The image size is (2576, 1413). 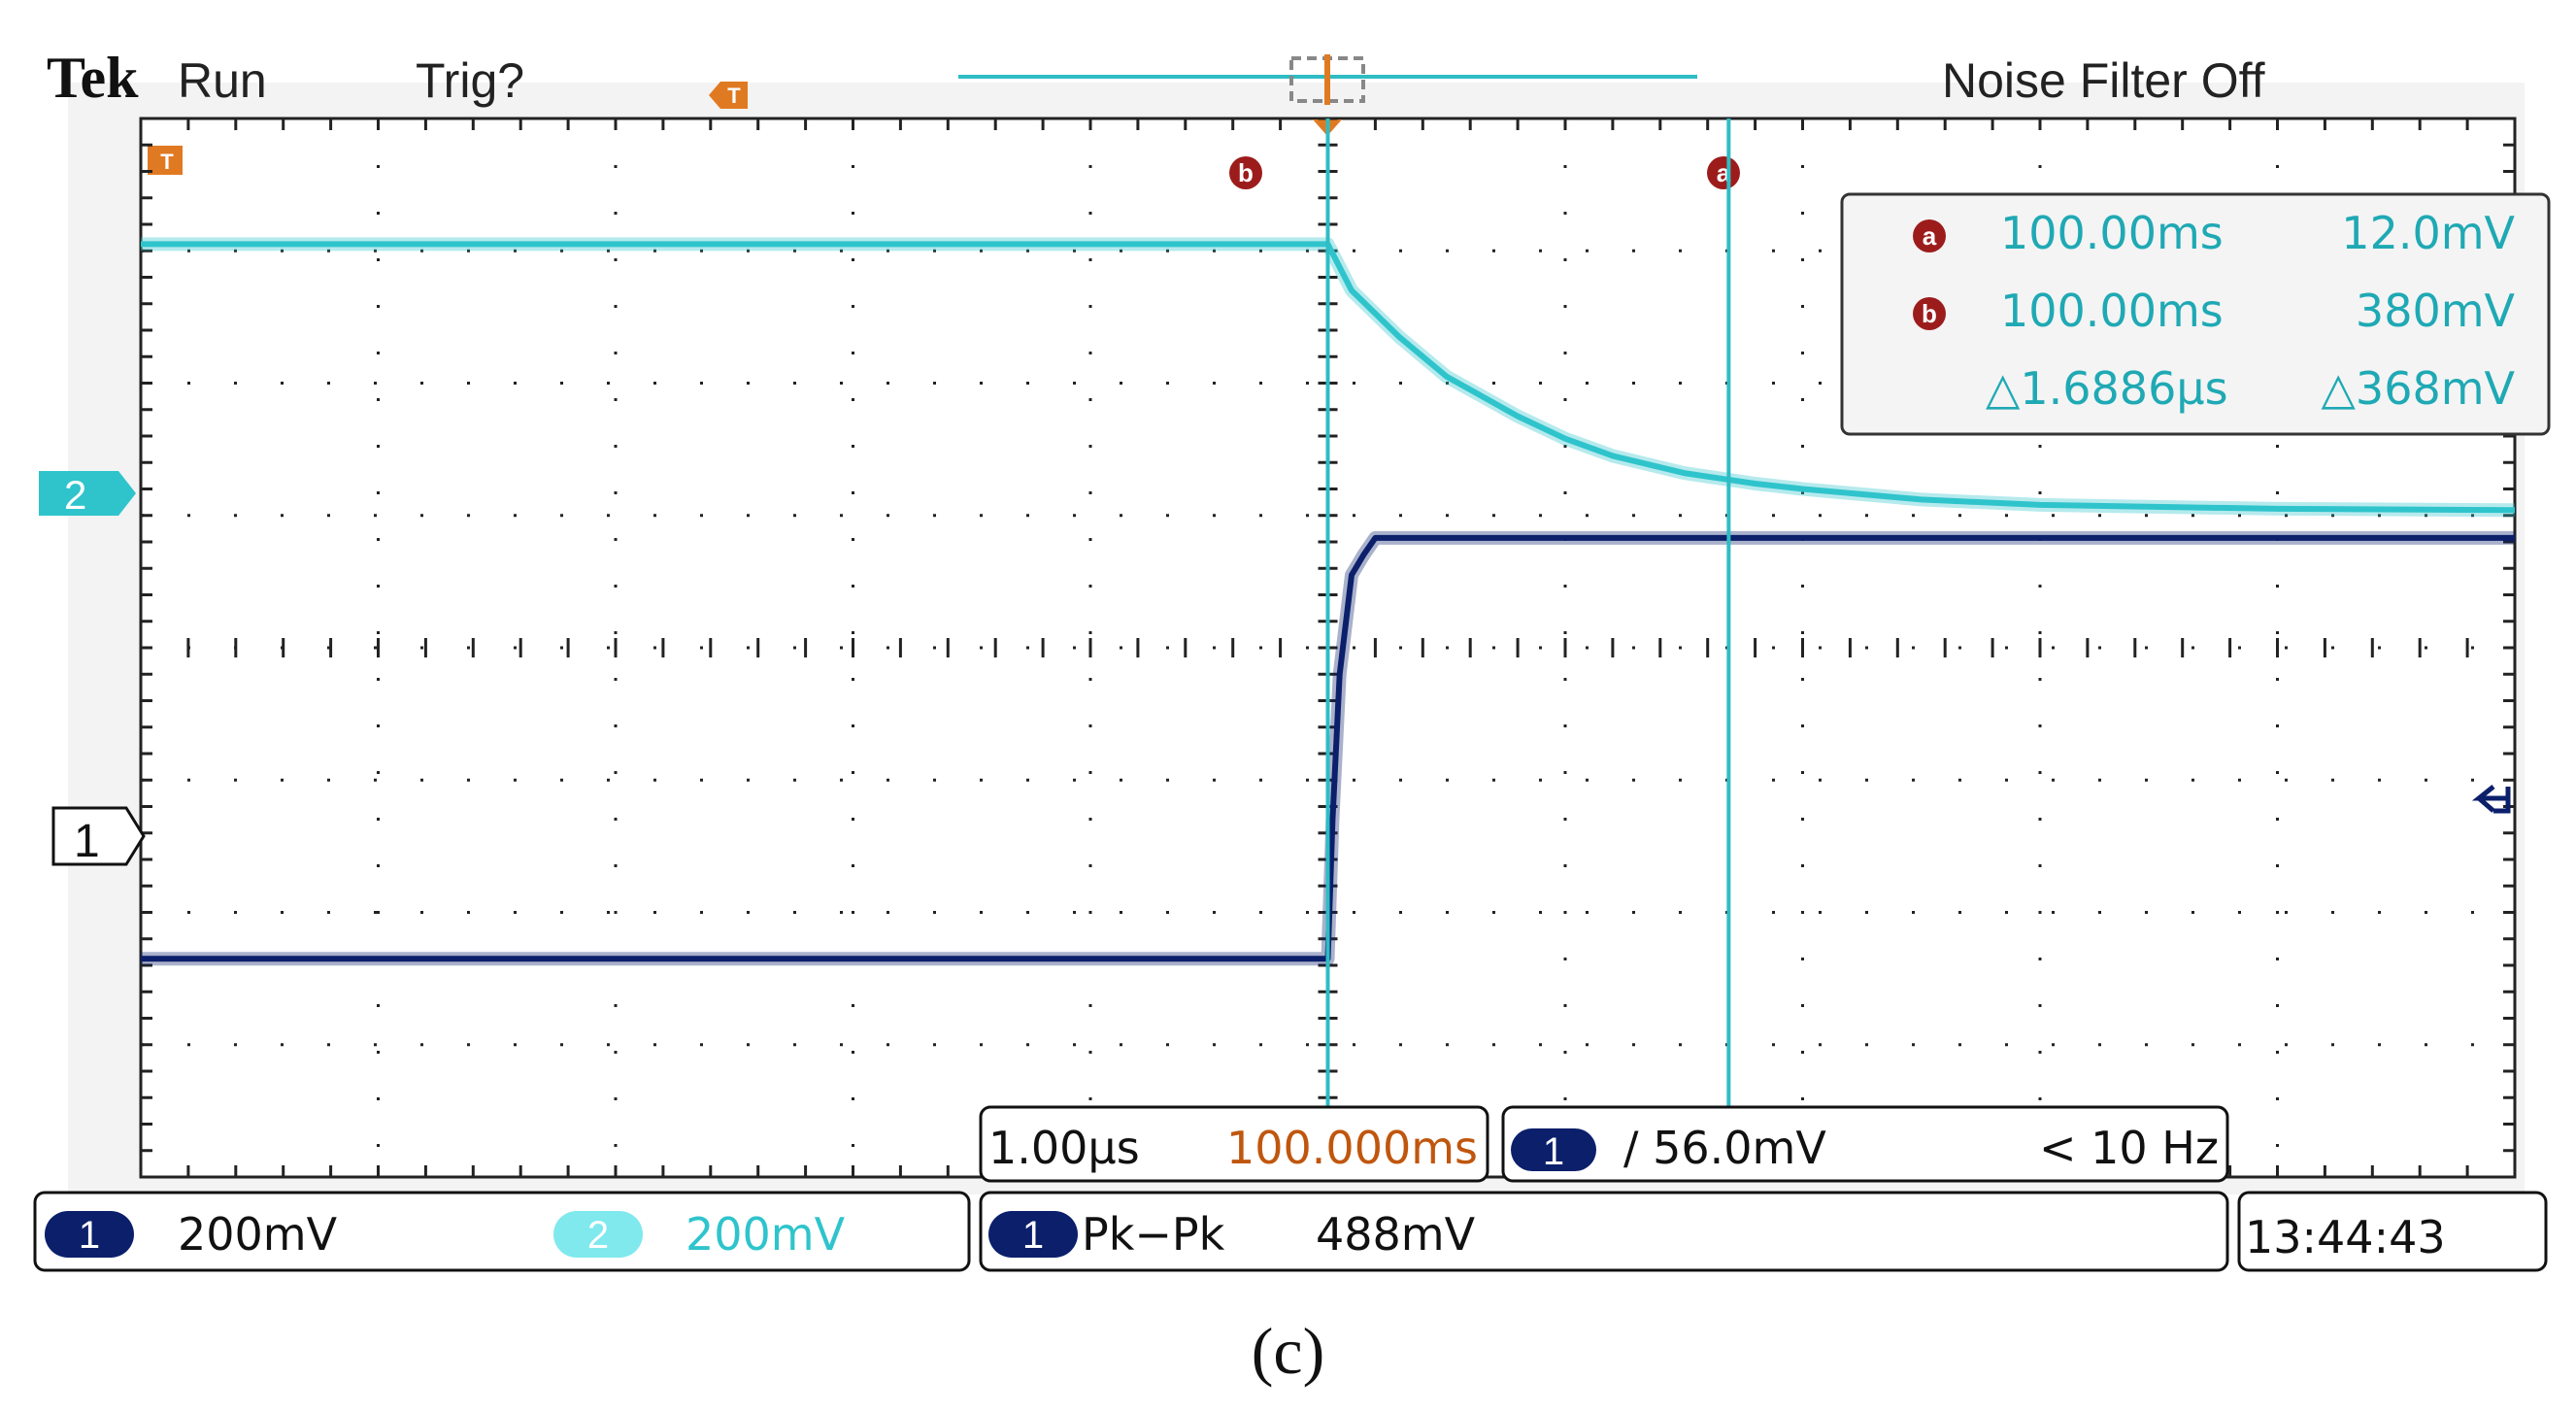 What do you see at coordinates (87, 841) in the screenshot?
I see `ch1-marker-label: 1` at bounding box center [87, 841].